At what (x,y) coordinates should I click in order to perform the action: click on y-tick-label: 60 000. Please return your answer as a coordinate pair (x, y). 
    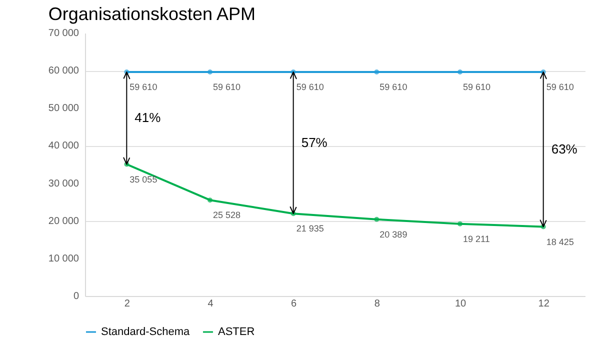
    Looking at the image, I should click on (64, 71).